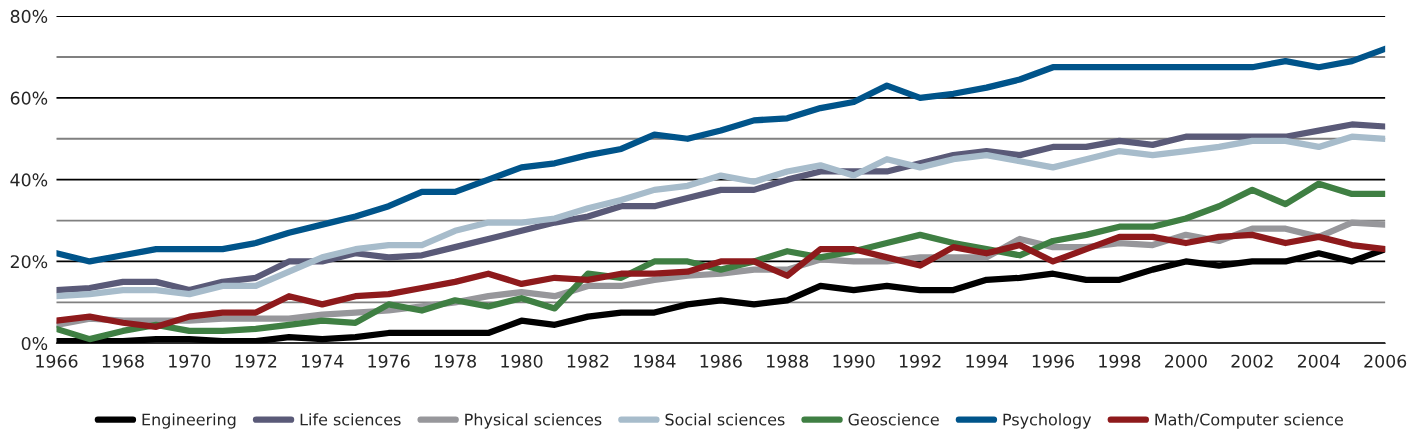 The height and width of the screenshot is (435, 1412). Describe the element at coordinates (29, 16) in the screenshot. I see `y-tick-label: 80%` at that location.